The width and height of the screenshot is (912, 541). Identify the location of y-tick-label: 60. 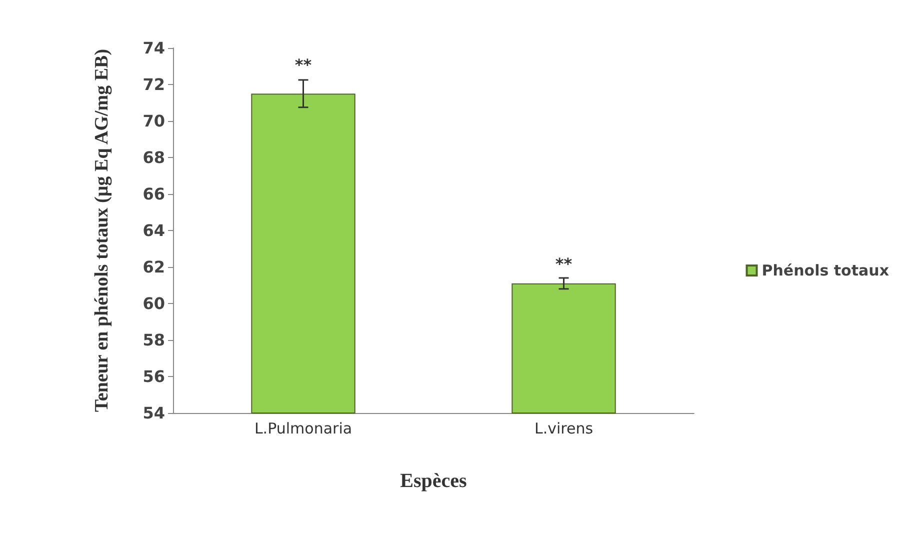
(153, 303).